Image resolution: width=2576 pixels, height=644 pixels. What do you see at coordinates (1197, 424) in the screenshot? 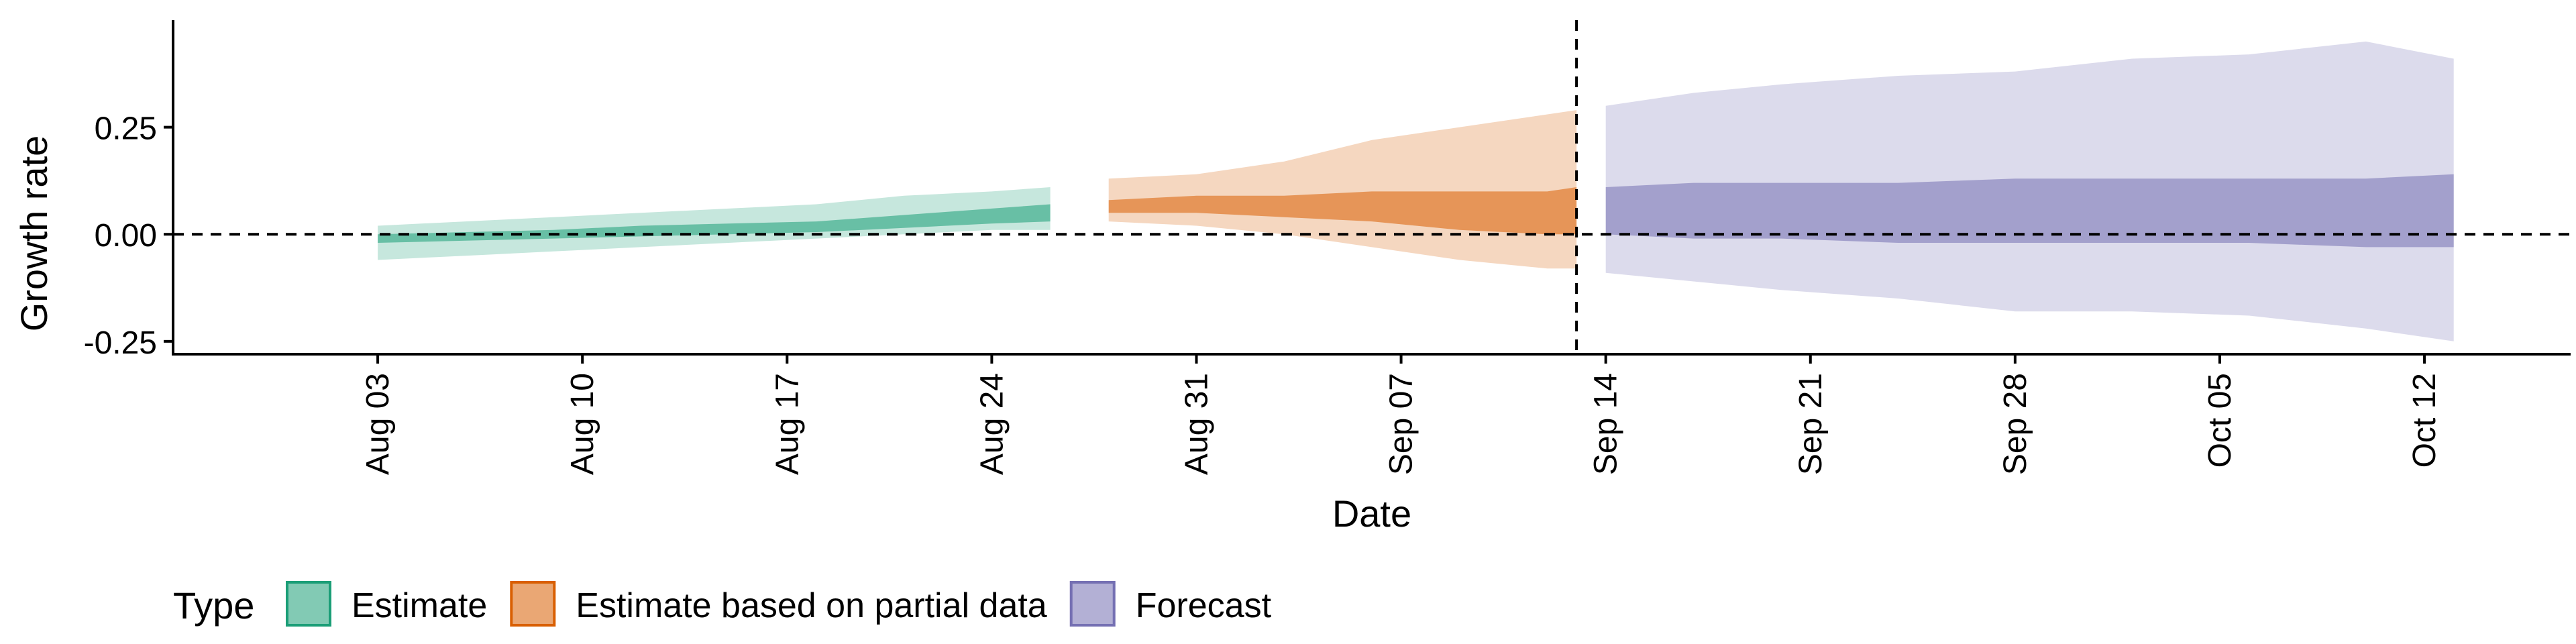
I see `x-tick-label: Aug 31` at bounding box center [1197, 424].